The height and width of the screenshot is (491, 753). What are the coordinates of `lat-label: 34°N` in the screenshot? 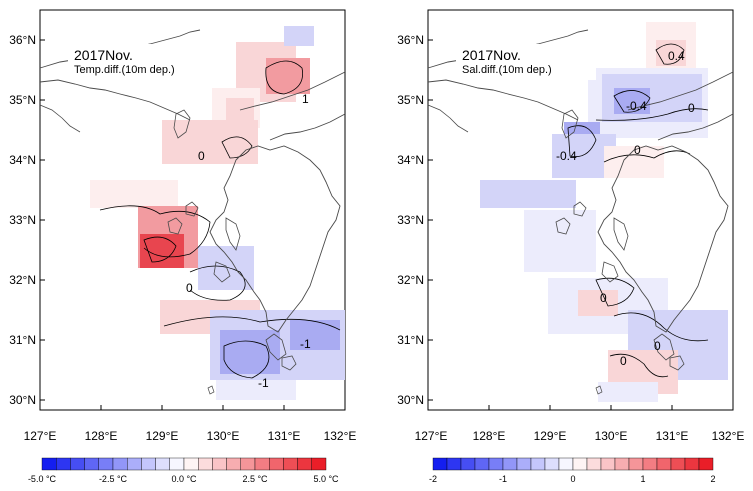 It's located at (22, 160).